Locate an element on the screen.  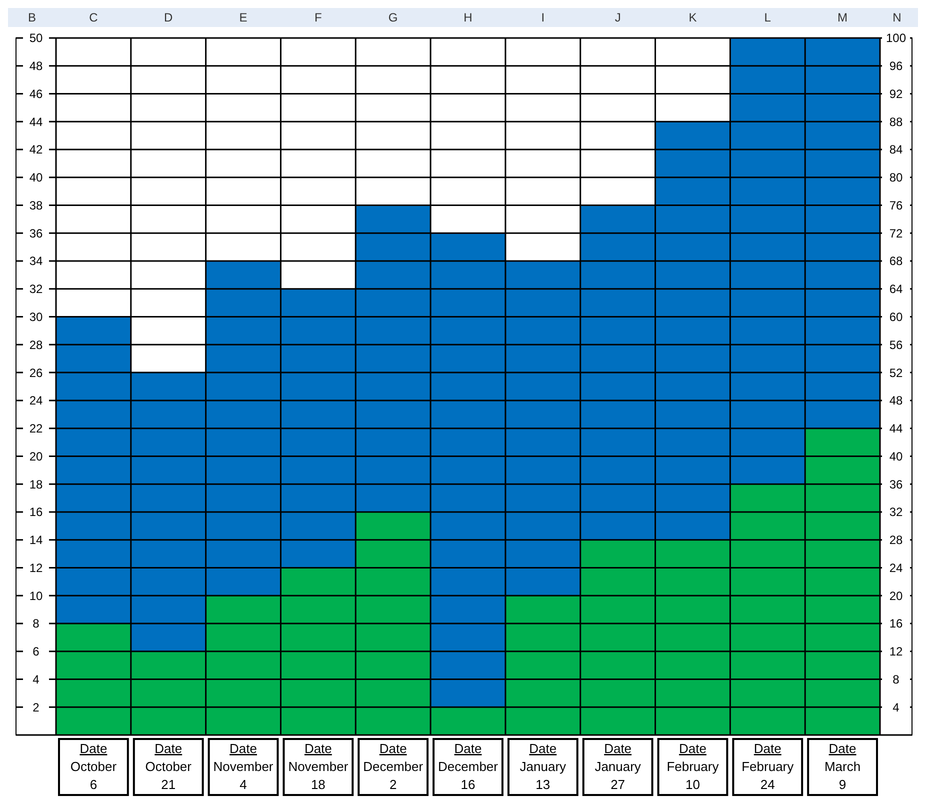
y-tick-label: 30 is located at coordinates (36, 317).